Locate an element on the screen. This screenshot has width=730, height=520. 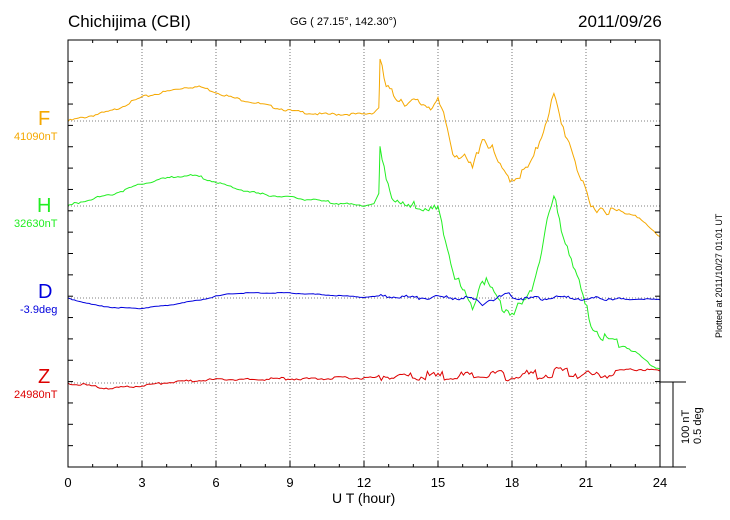
x-tick-label-21: 21 is located at coordinates (586, 482).